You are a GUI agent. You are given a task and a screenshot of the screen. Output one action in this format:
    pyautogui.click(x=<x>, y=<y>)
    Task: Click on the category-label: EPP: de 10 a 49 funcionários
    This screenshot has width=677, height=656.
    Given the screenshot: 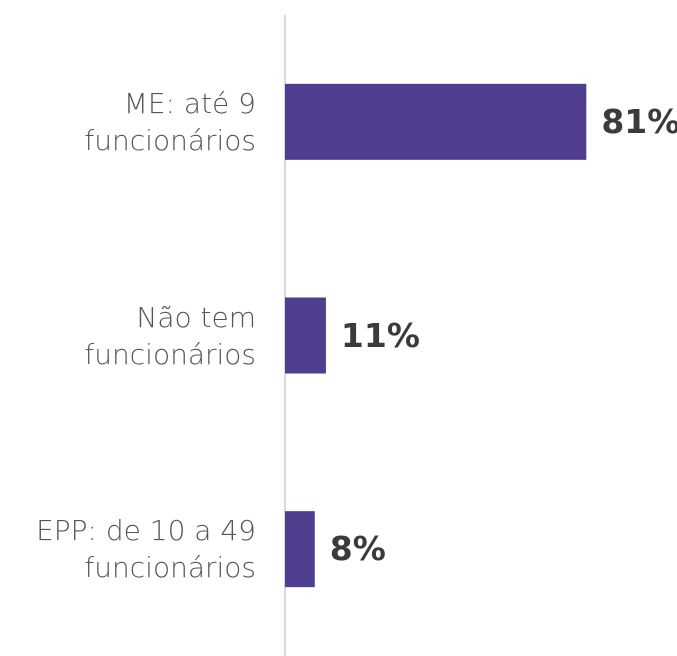 What is the action you would take?
    pyautogui.click(x=146, y=549)
    